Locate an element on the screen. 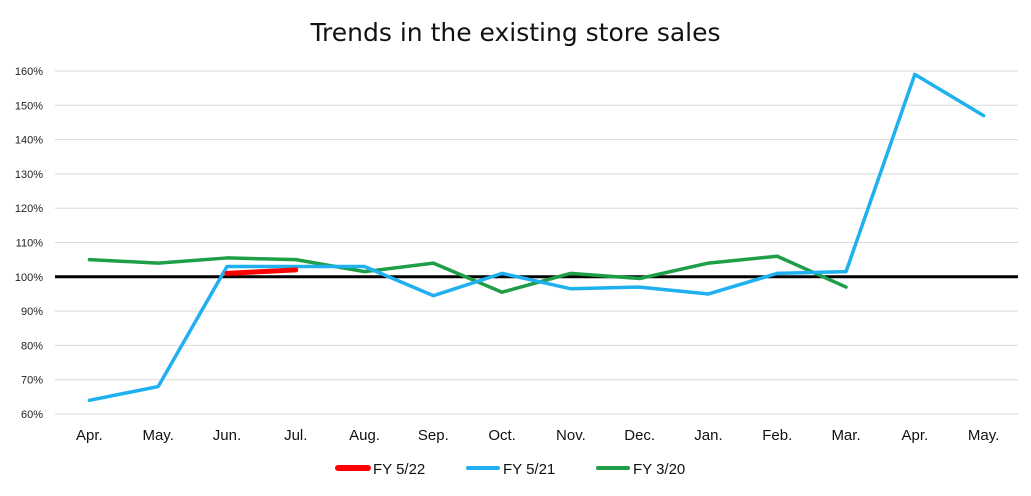 The width and height of the screenshot is (1031, 496). y-tick-label: 70% is located at coordinates (32, 381).